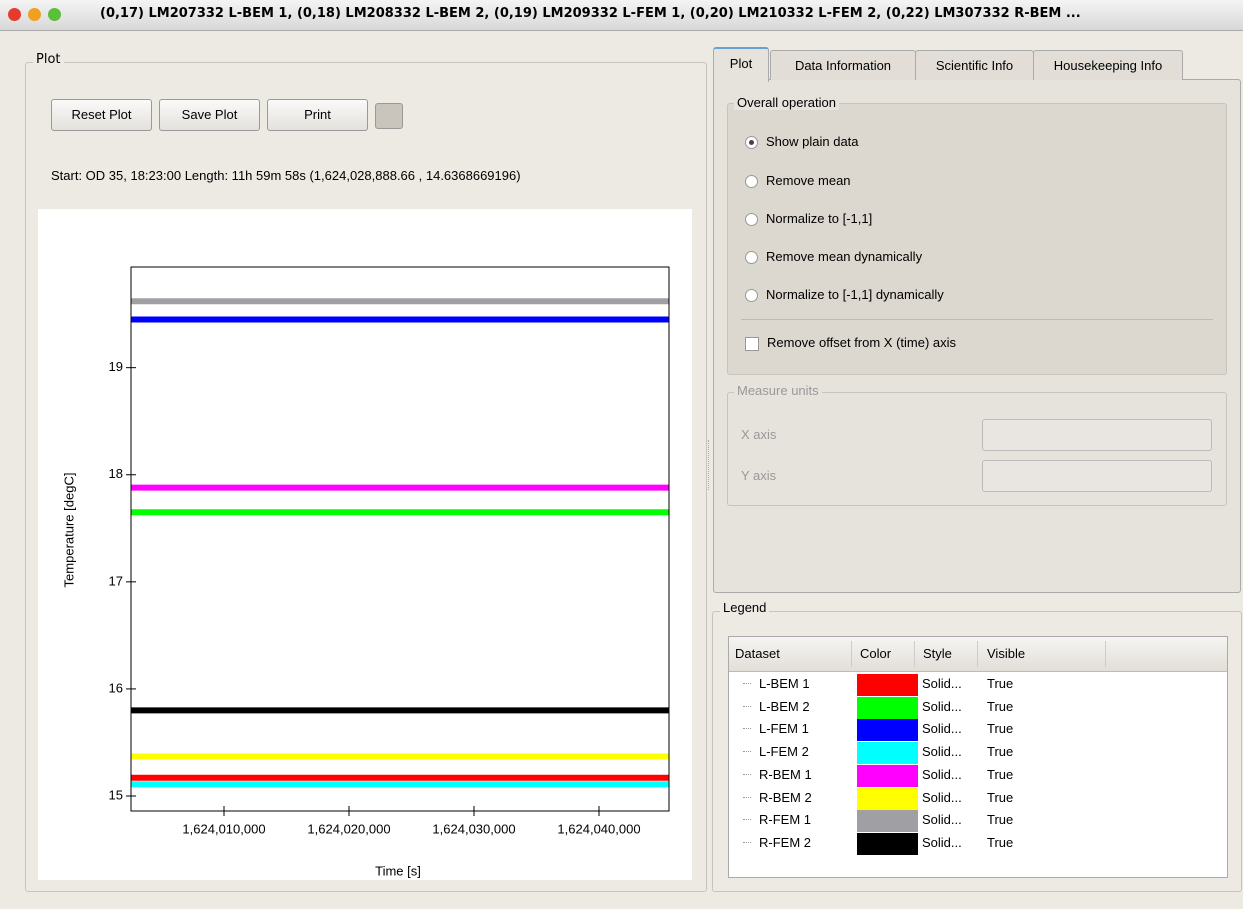  I want to click on overall-operation-group, so click(977, 239).